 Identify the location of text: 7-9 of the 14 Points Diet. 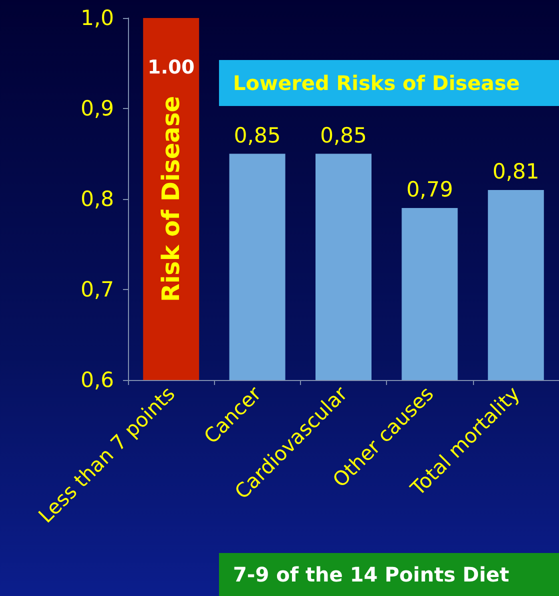
(371, 574).